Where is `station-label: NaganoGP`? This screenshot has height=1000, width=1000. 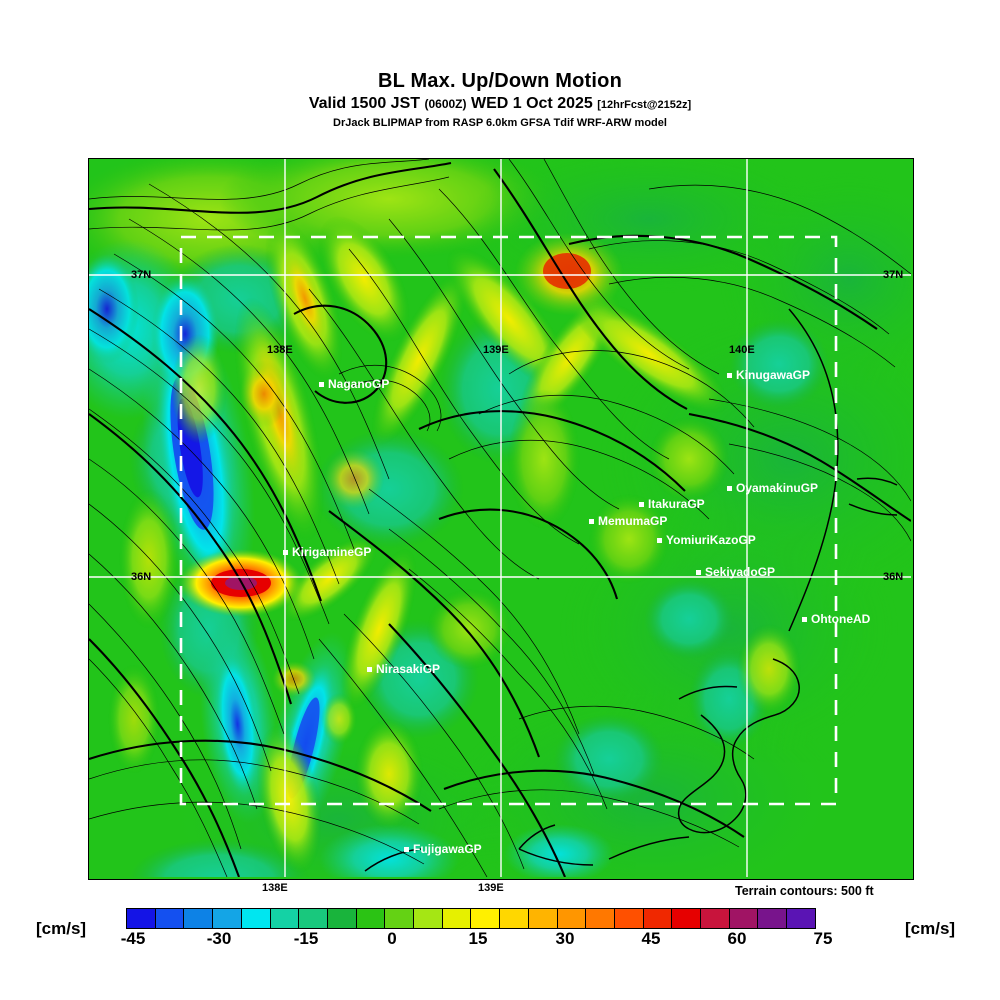 station-label: NaganoGP is located at coordinates (359, 384).